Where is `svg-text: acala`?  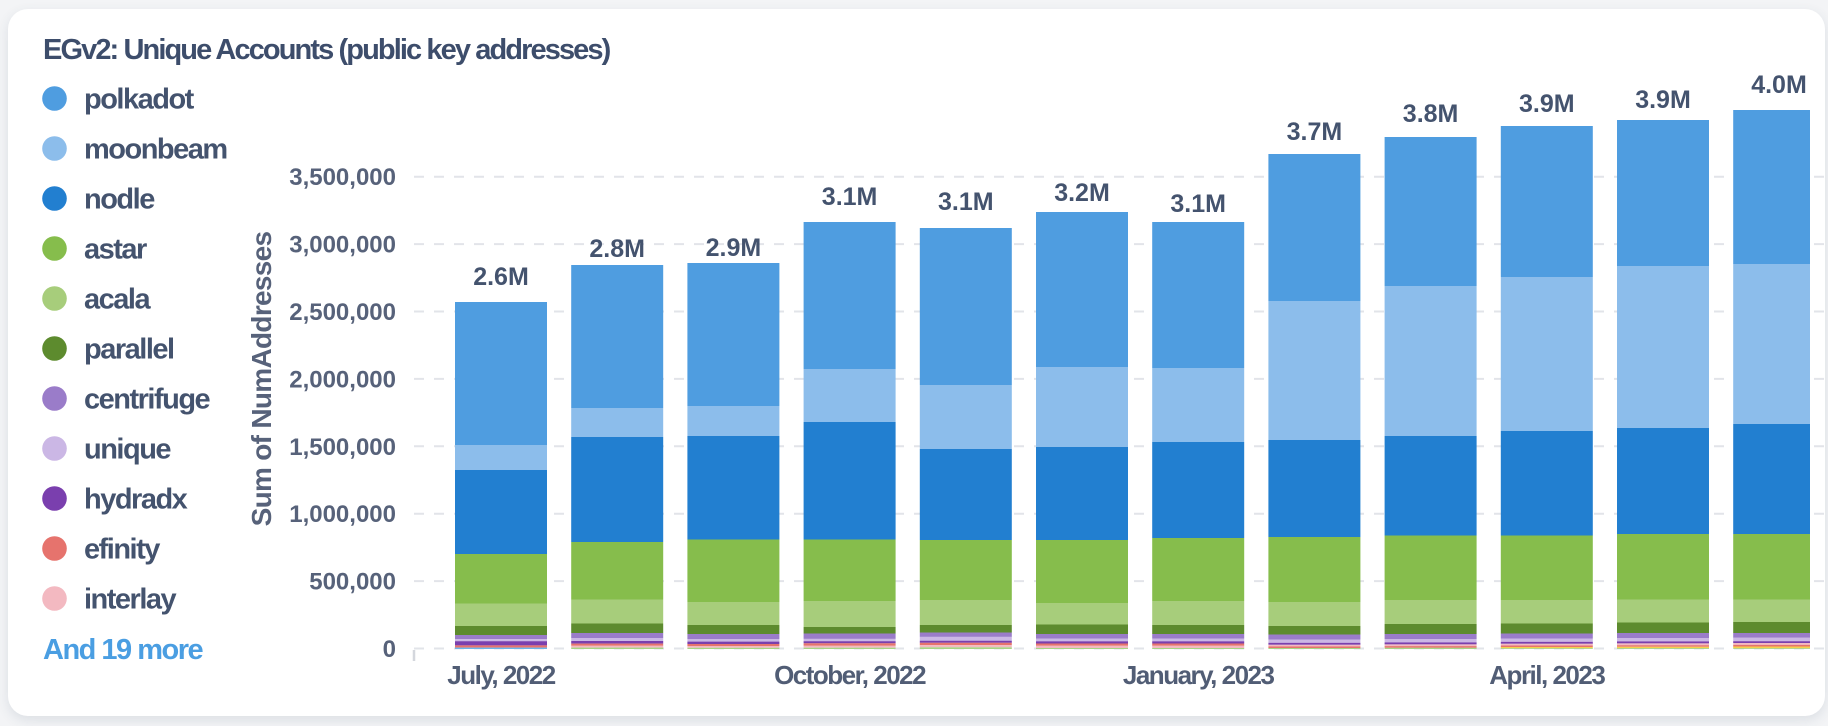
svg-text: acala is located at coordinates (117, 300).